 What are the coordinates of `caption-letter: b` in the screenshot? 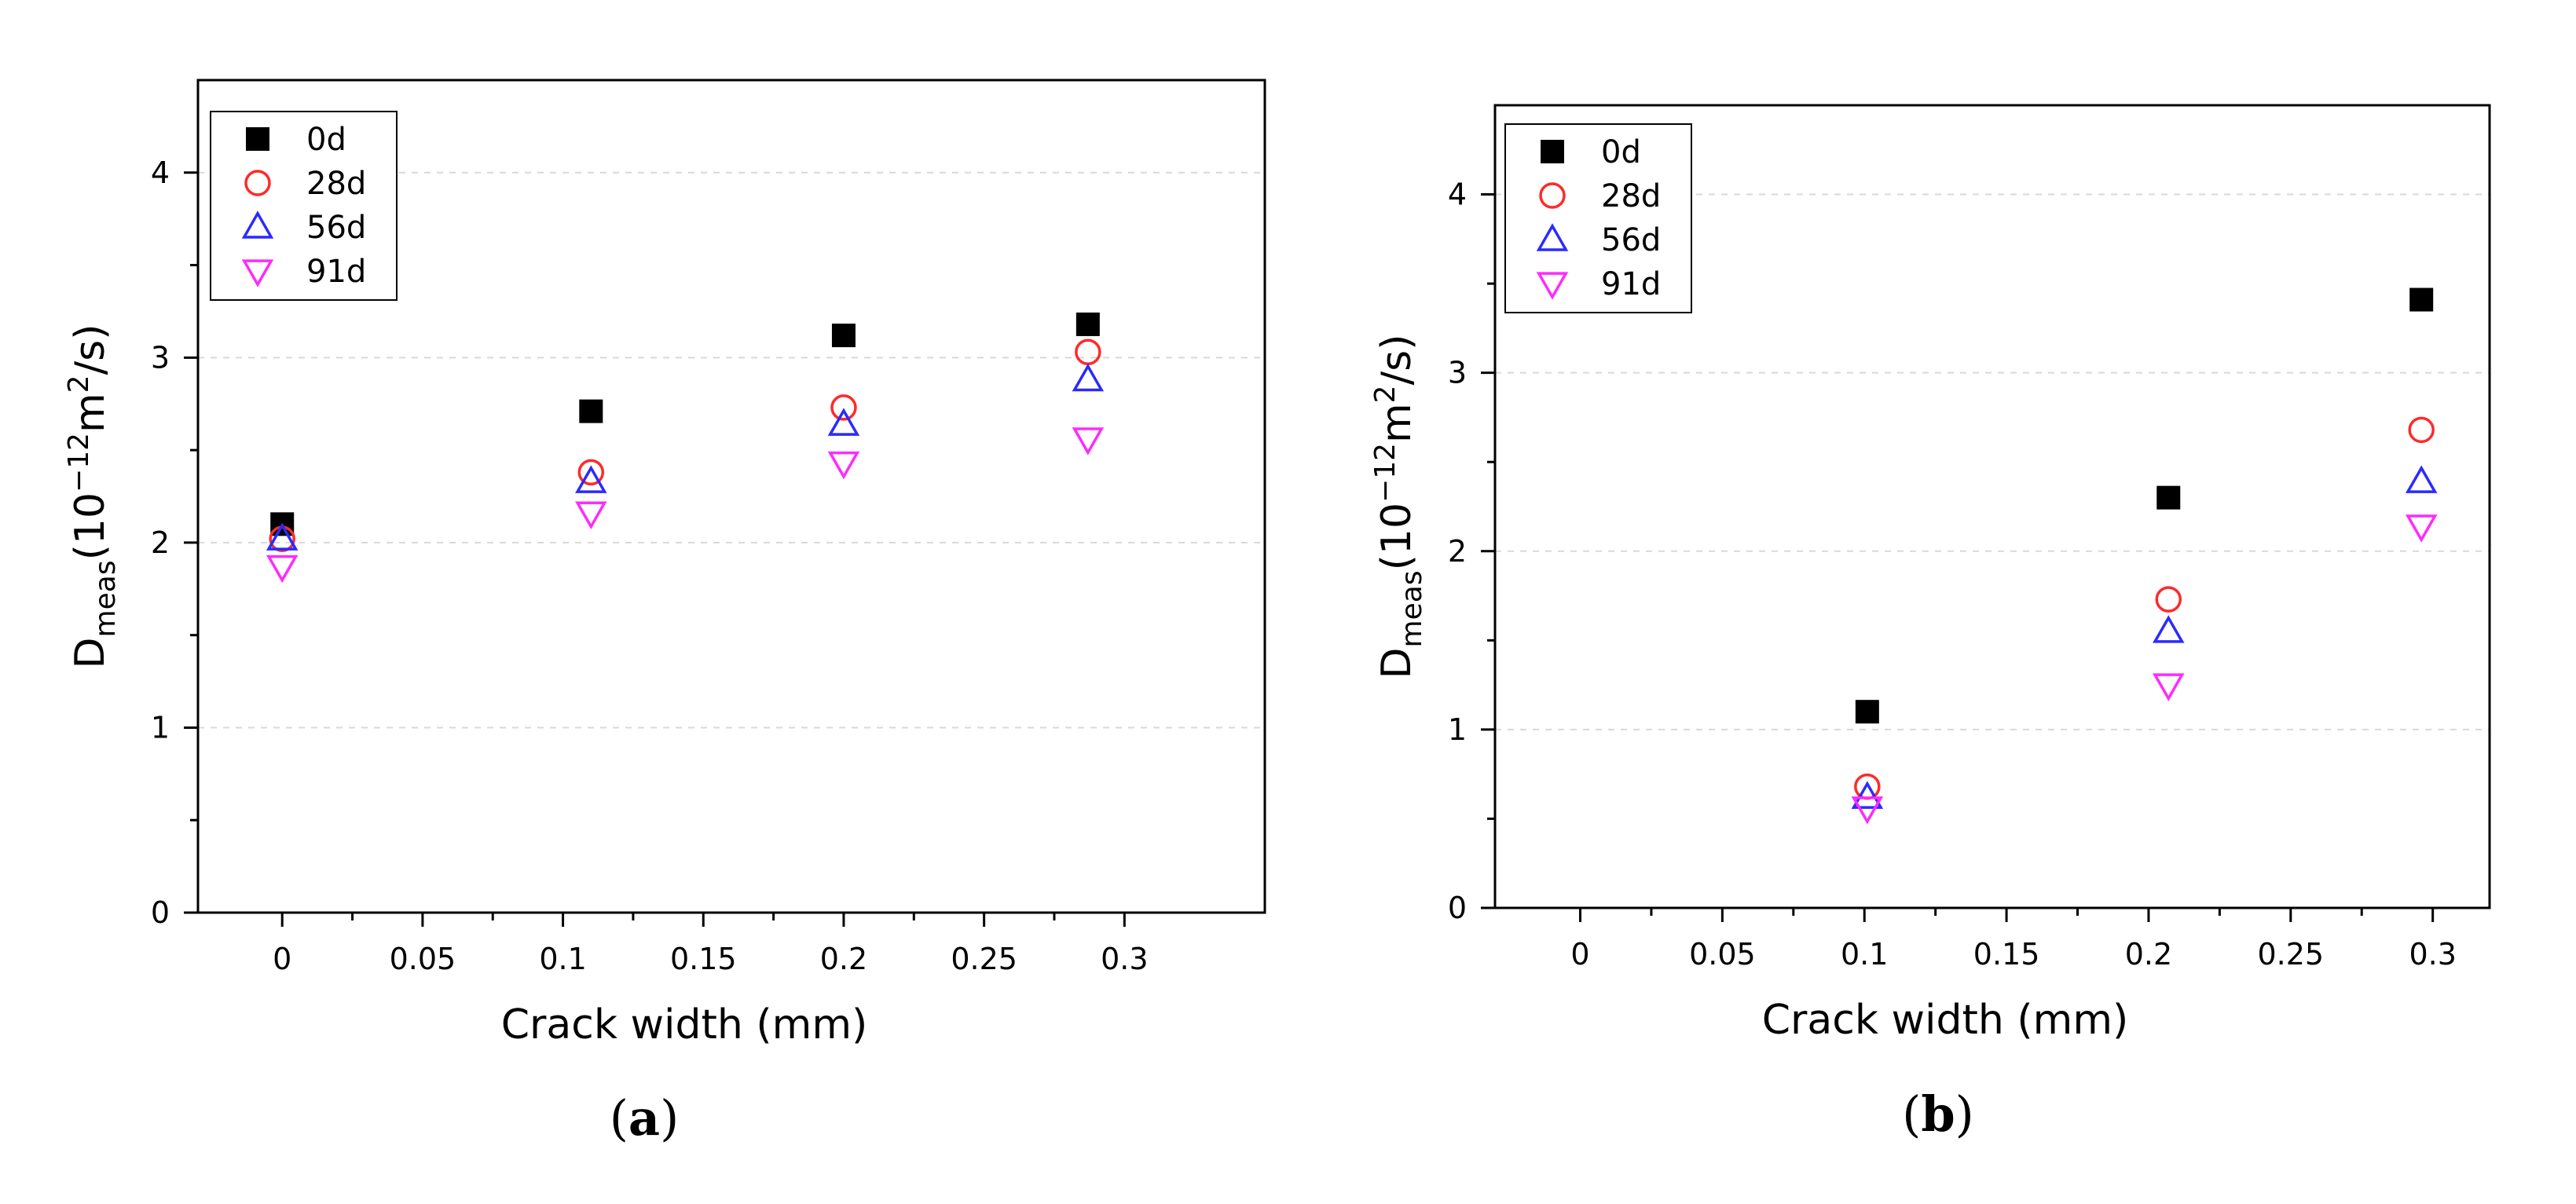 It's located at (1938, 1114).